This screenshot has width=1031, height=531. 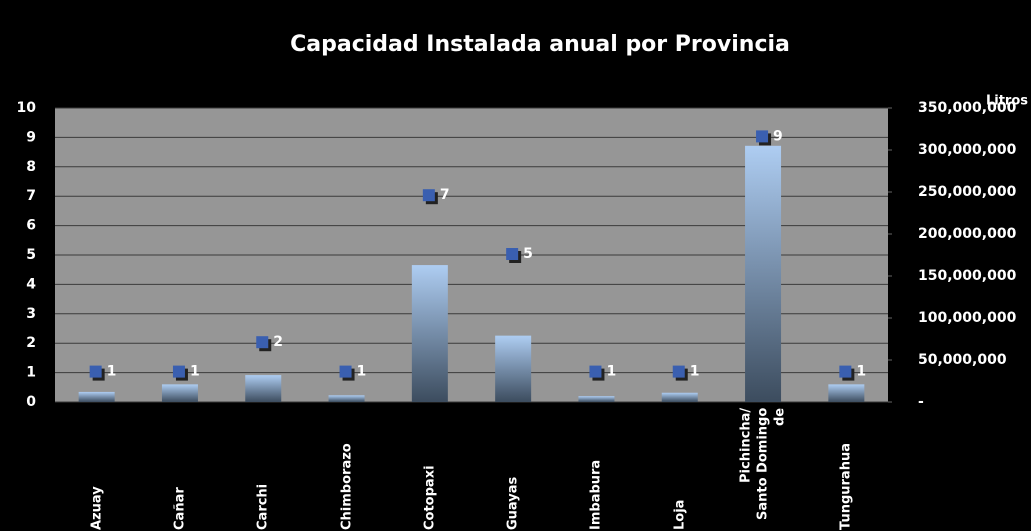 I want to click on x-tick-label: Cotopaxi, so click(x=430, y=497).